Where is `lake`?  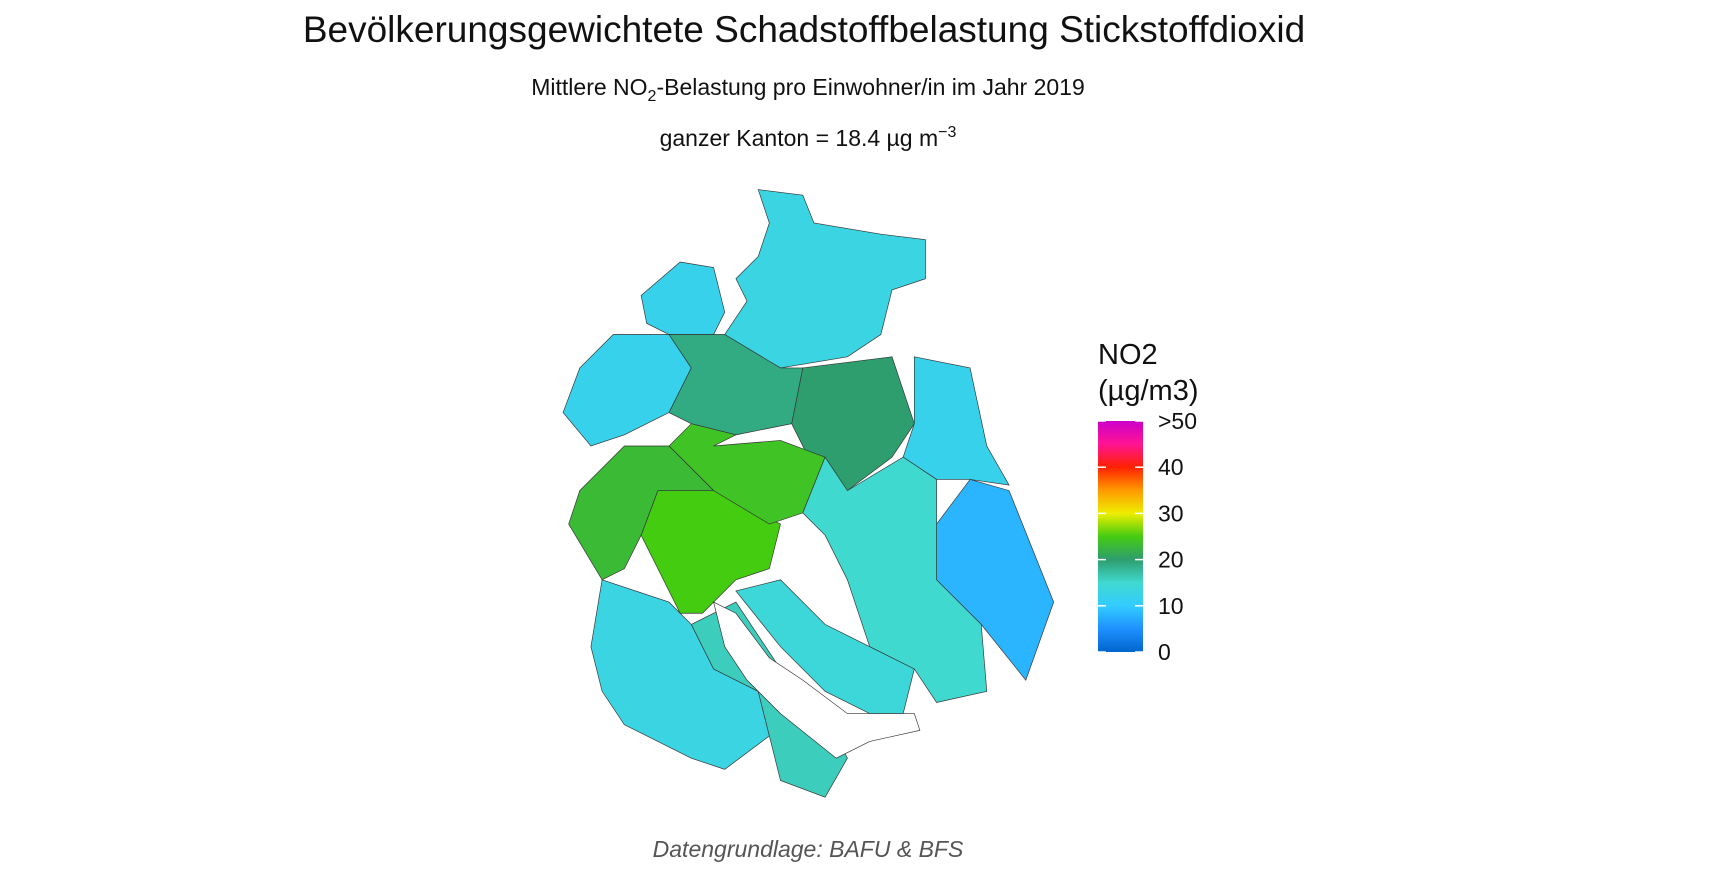 lake is located at coordinates (817, 680).